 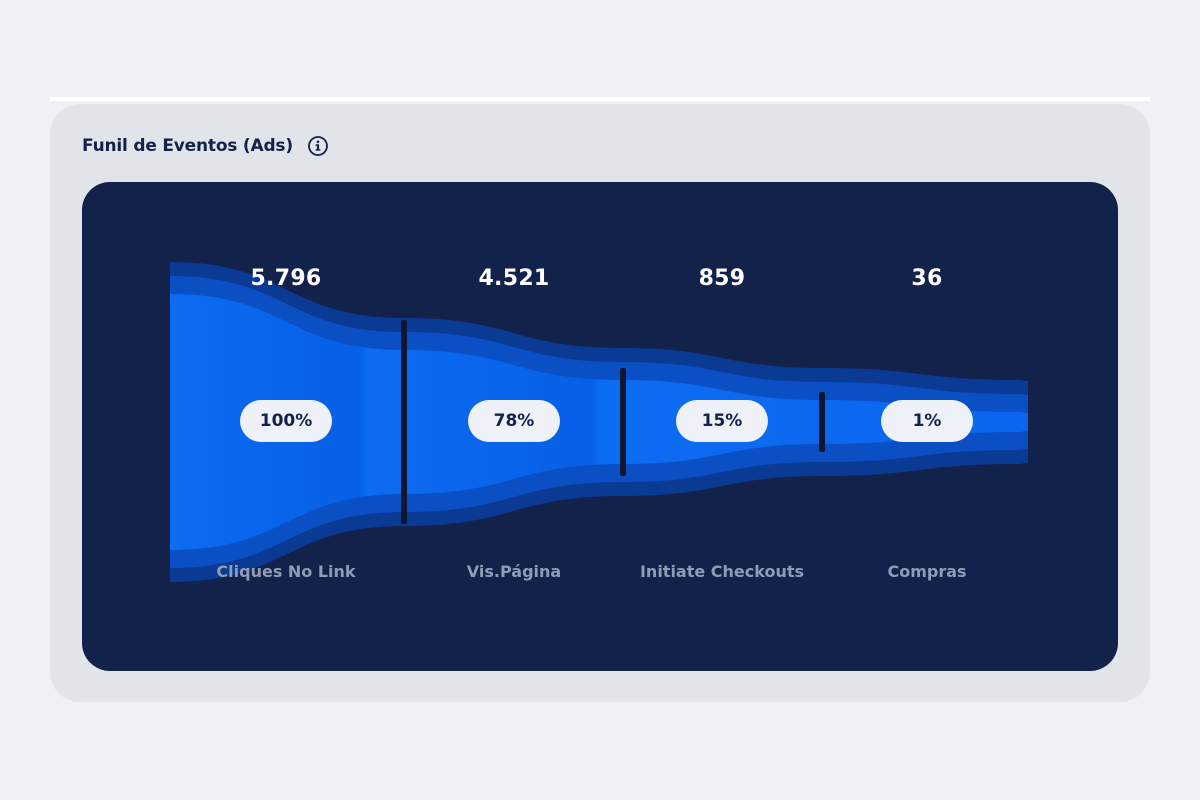 What do you see at coordinates (286, 278) in the screenshot?
I see `stage-value: 5.796` at bounding box center [286, 278].